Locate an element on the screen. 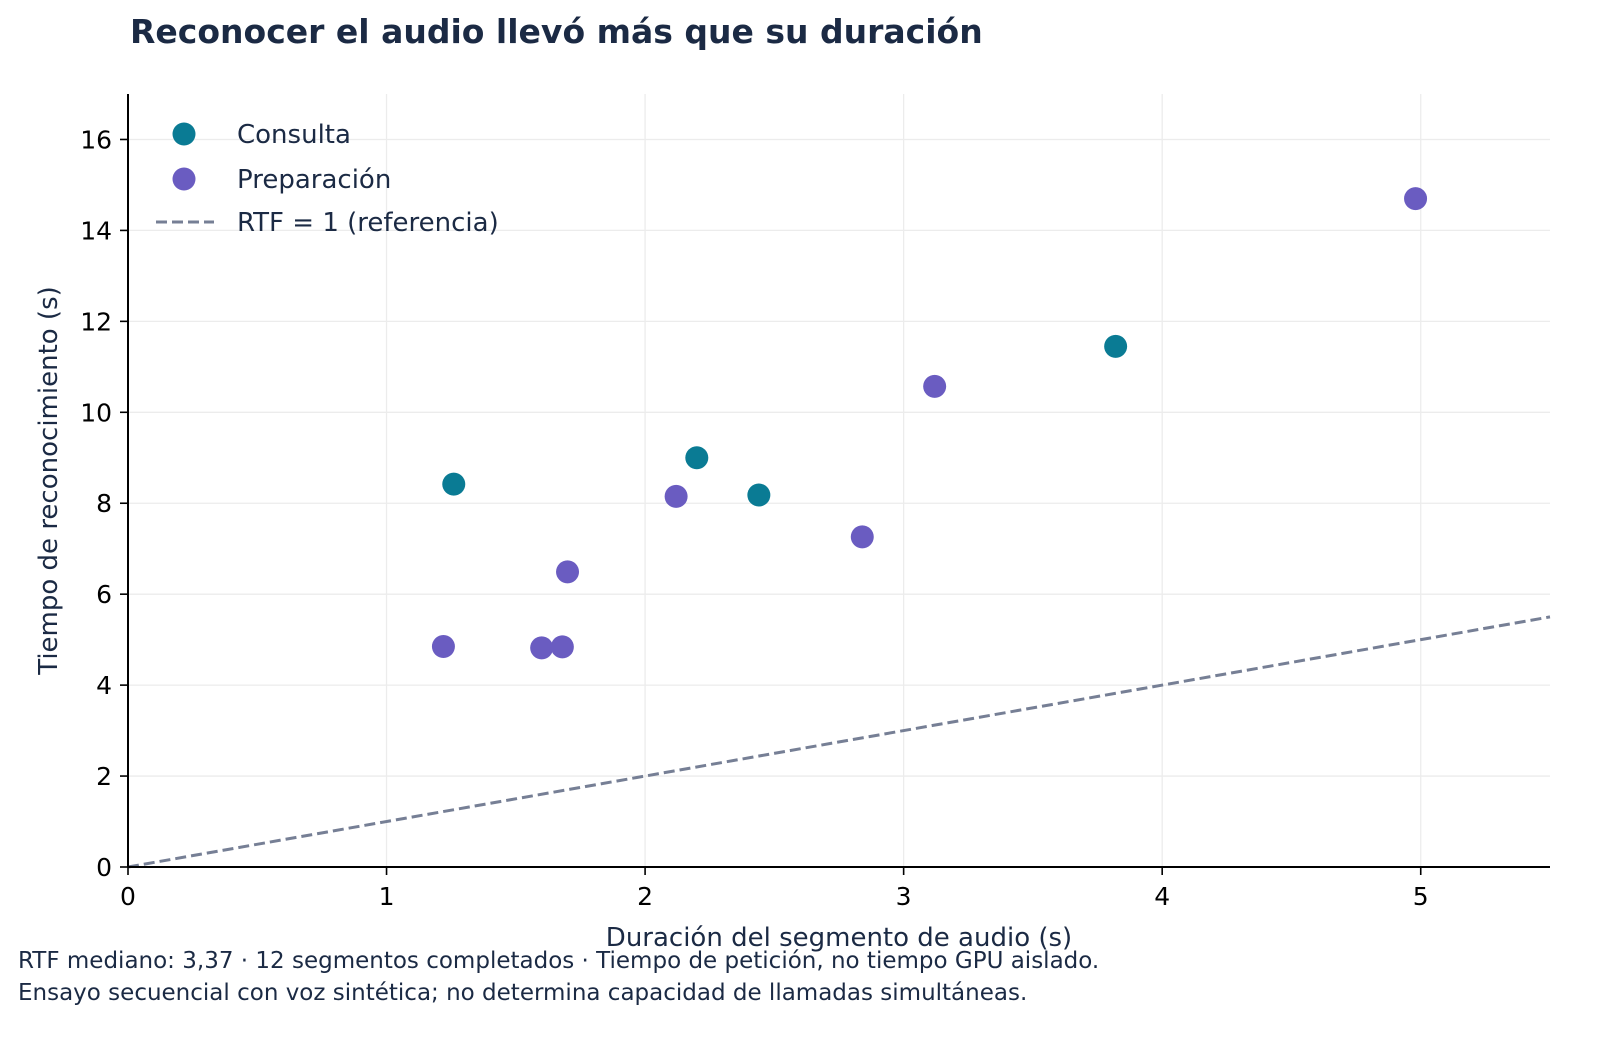 This screenshot has height=1053, width=1607. y-tick-label: 0 is located at coordinates (104, 867).